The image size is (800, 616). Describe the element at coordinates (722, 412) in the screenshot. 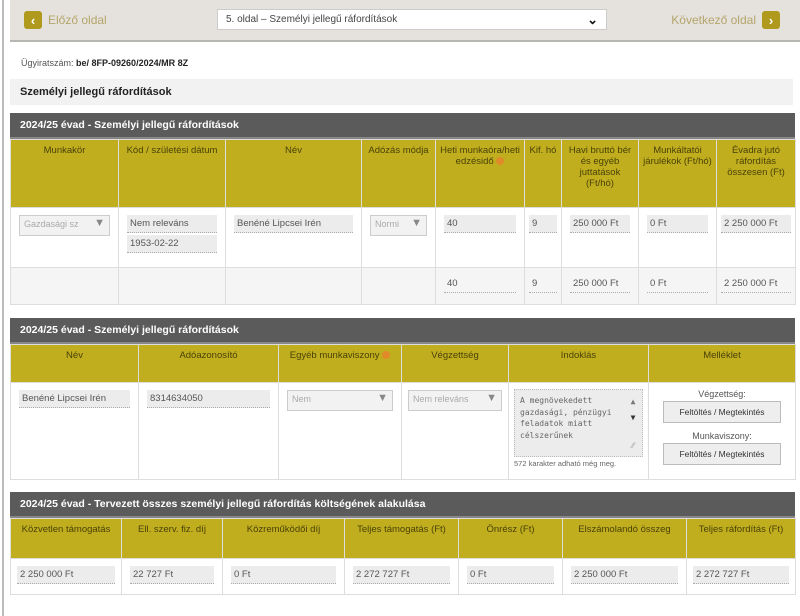

I see `qualification-upload-button: Feltöltés / Megtekintés` at that location.